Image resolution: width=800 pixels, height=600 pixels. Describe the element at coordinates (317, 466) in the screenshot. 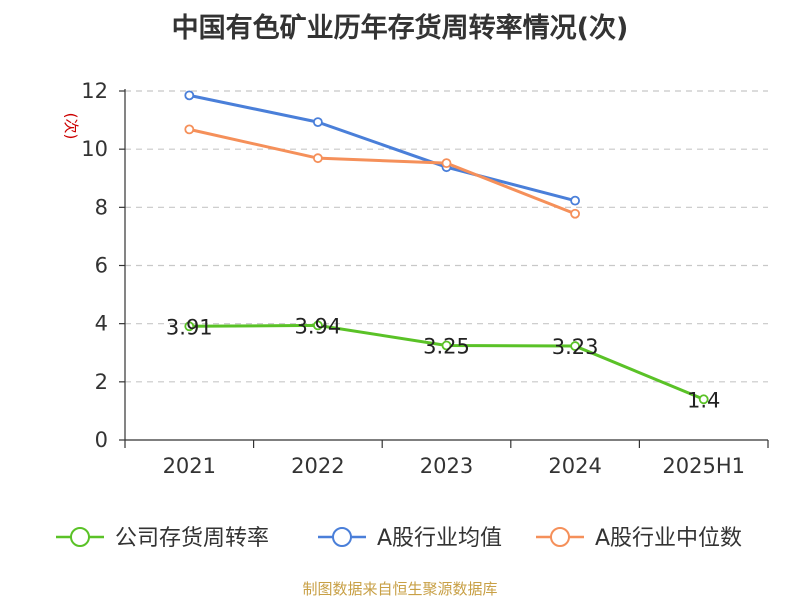

I see `x-tick-label: 2022` at that location.